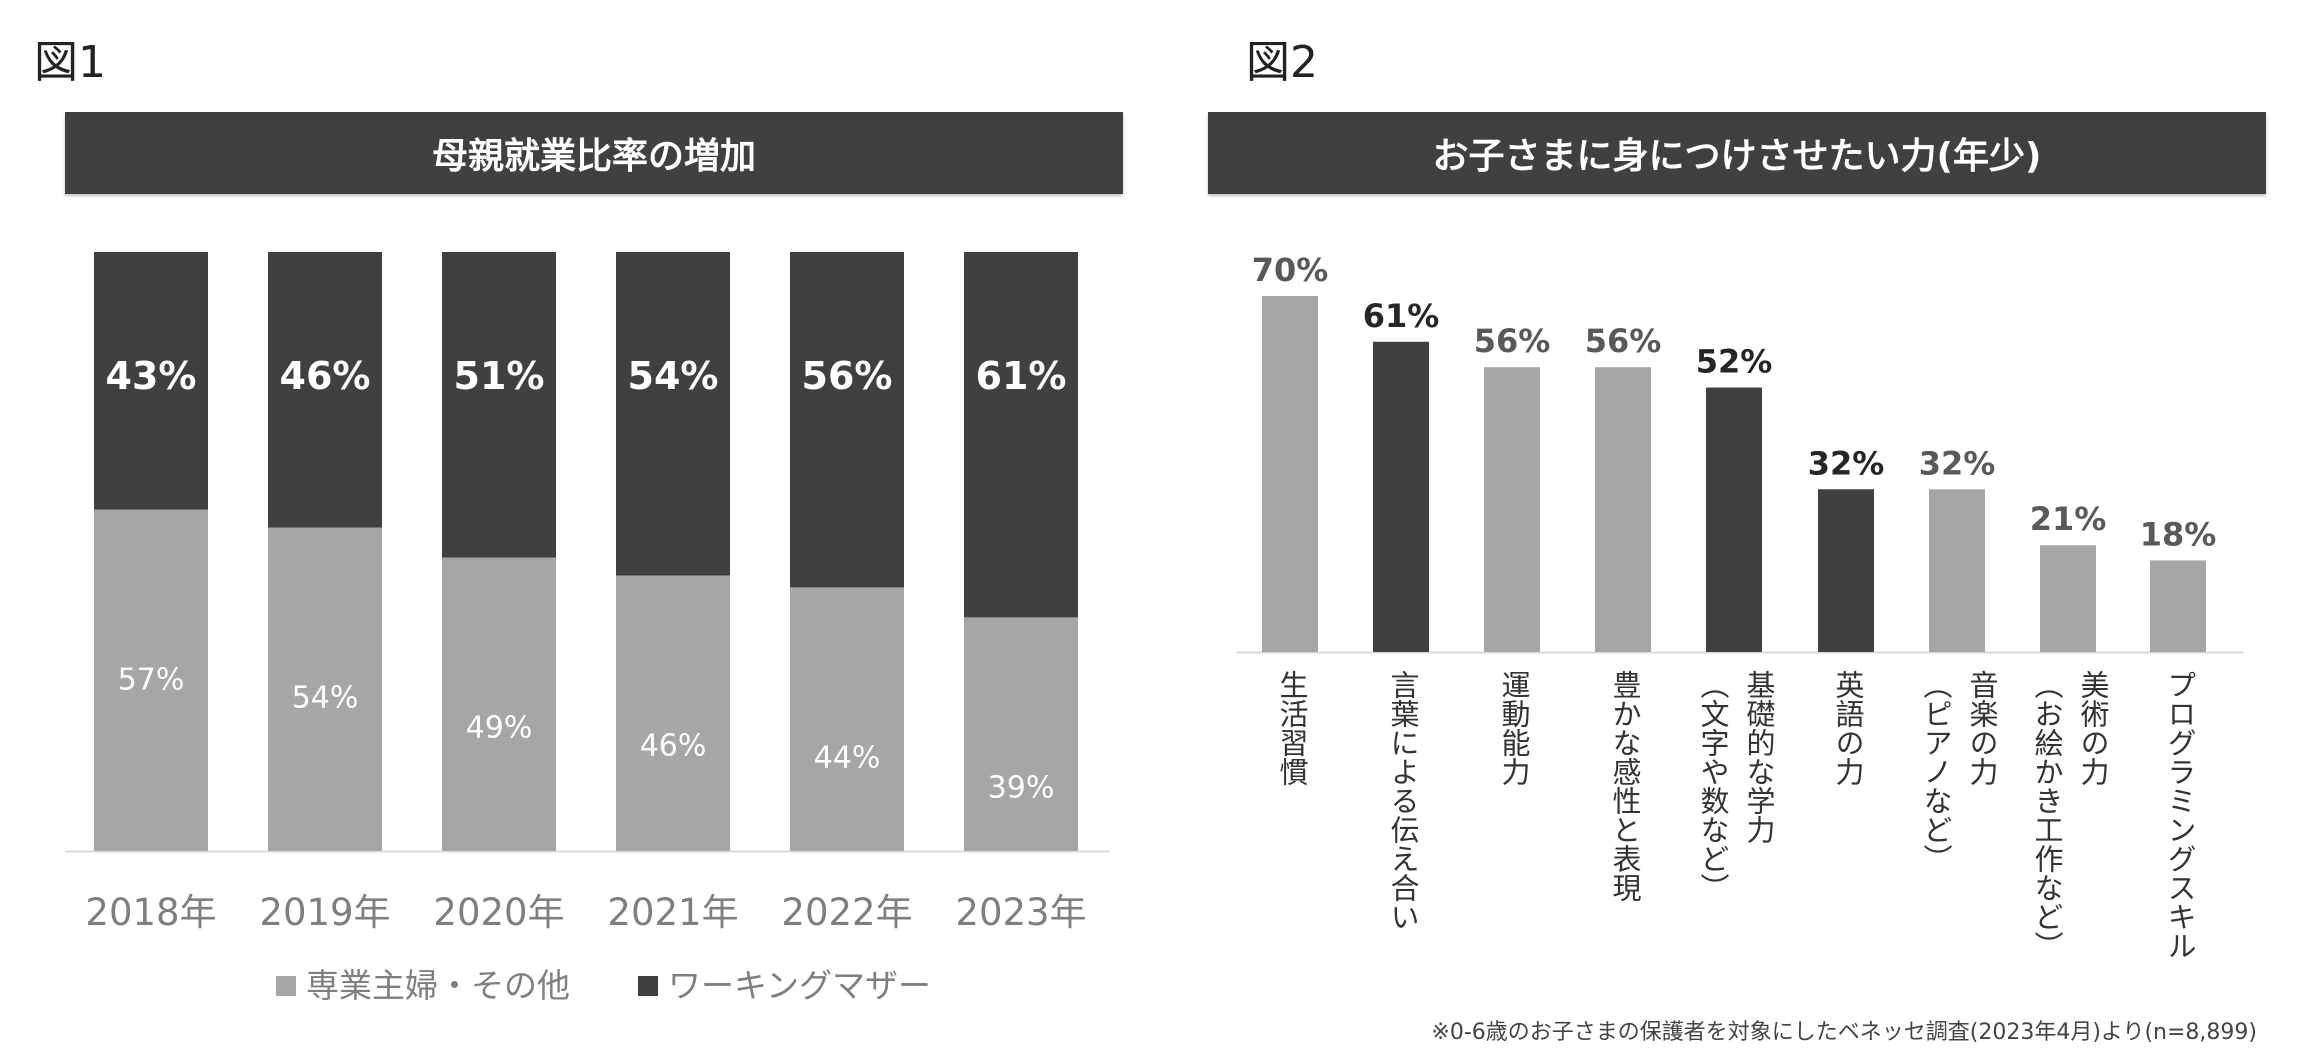  I want to click on figure1-x-tick-label: 2021年, so click(672, 912).